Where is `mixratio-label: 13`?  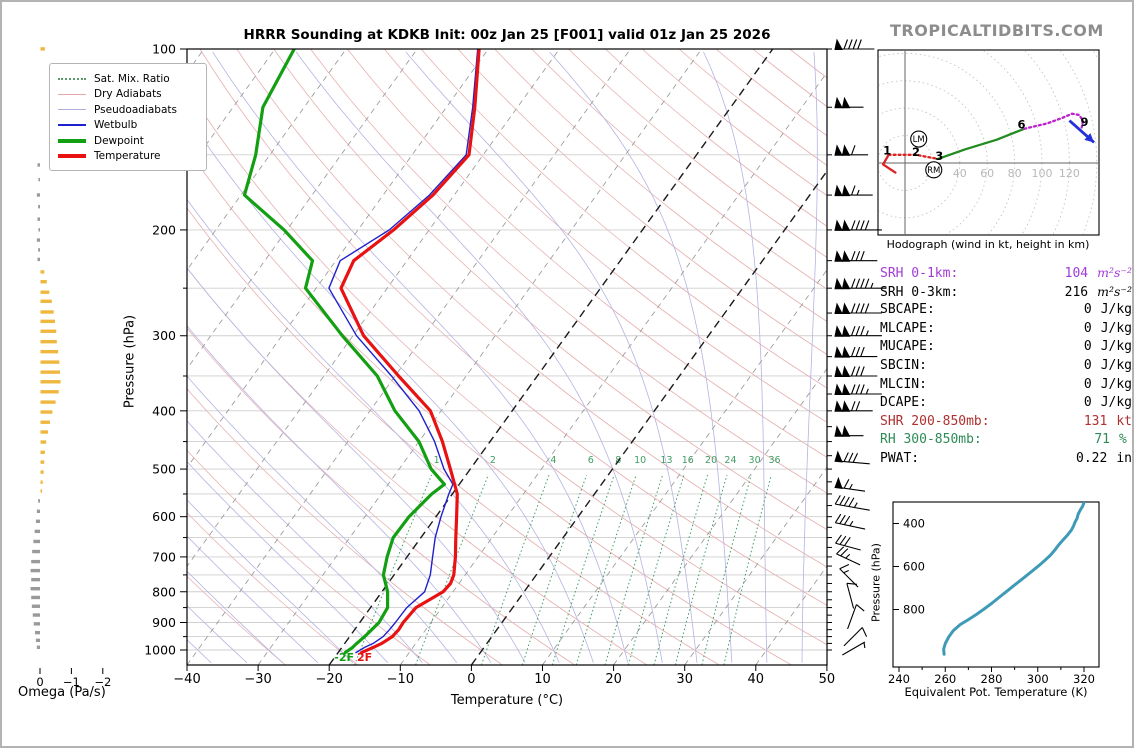
mixratio-label: 13 is located at coordinates (666, 460).